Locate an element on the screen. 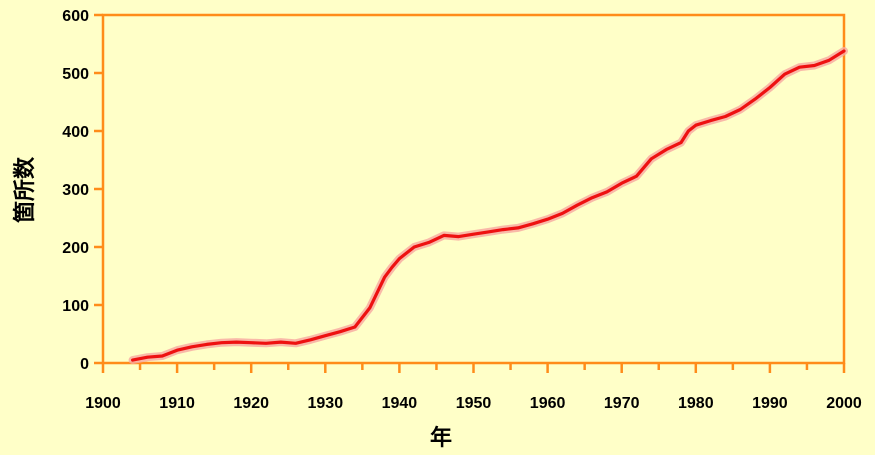  x-tick-label: 1970 is located at coordinates (622, 403).